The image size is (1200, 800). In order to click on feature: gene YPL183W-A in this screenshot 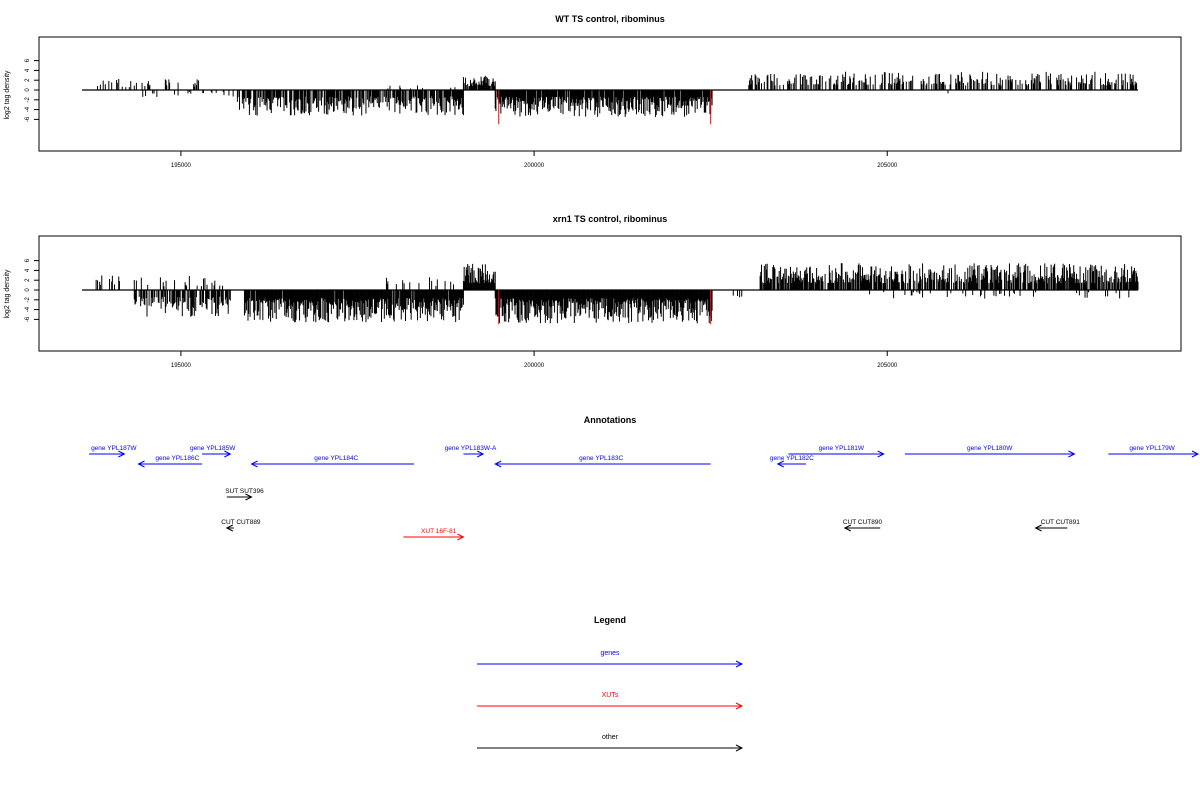, I will do `click(471, 451)`.